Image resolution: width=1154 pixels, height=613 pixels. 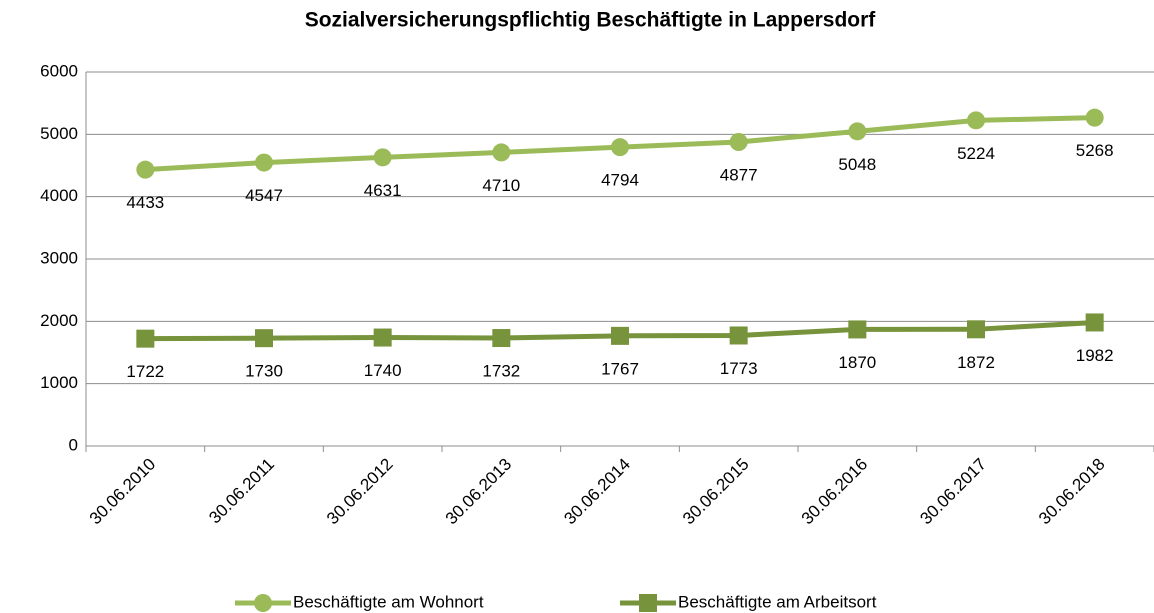 I want to click on data-label: 1722, so click(x=145, y=371).